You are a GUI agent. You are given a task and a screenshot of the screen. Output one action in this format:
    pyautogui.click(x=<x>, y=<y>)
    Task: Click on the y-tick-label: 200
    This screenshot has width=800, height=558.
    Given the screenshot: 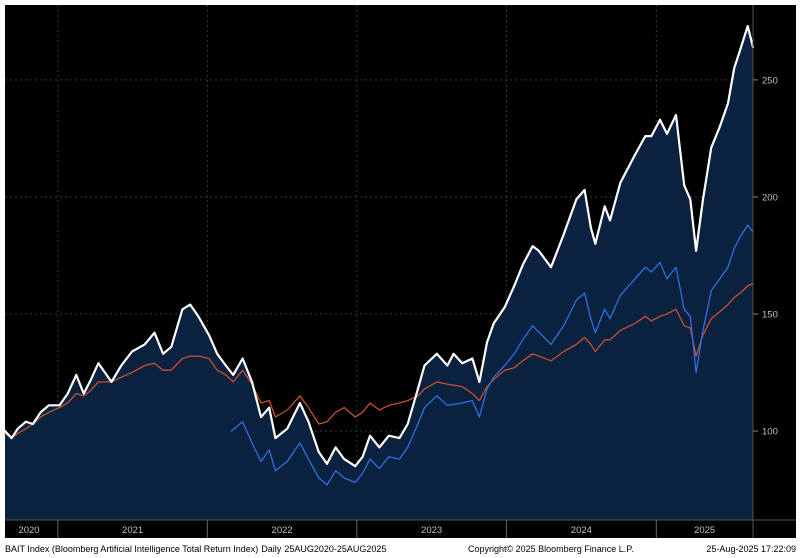 What is the action you would take?
    pyautogui.click(x=770, y=197)
    